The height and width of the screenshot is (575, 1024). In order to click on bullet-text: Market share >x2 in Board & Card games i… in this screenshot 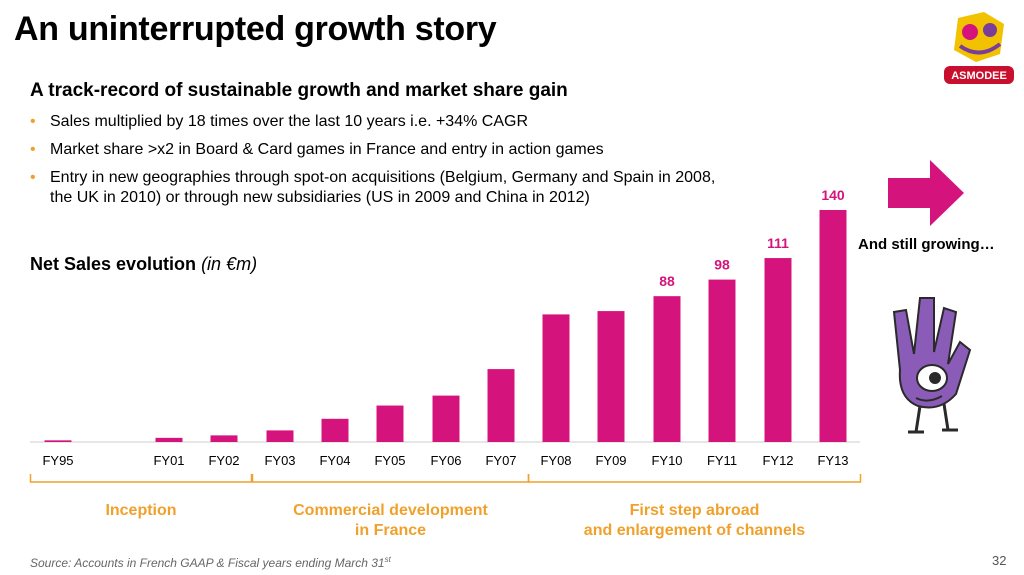, I will do `click(327, 149)`.